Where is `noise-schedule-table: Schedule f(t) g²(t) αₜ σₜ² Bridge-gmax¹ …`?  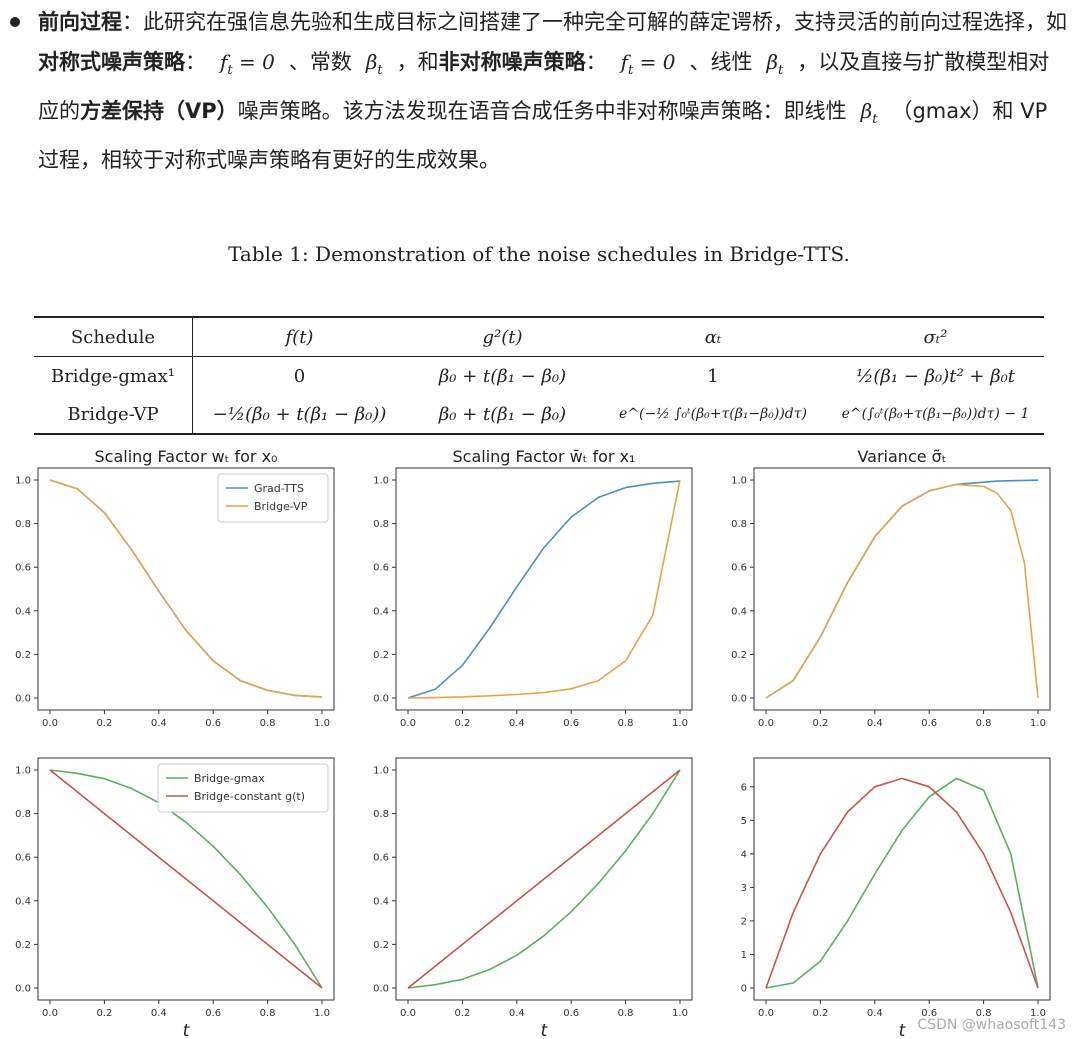 noise-schedule-table: Schedule f(t) g²(t) αₜ σₜ² Bridge-gmax¹ … is located at coordinates (539, 375).